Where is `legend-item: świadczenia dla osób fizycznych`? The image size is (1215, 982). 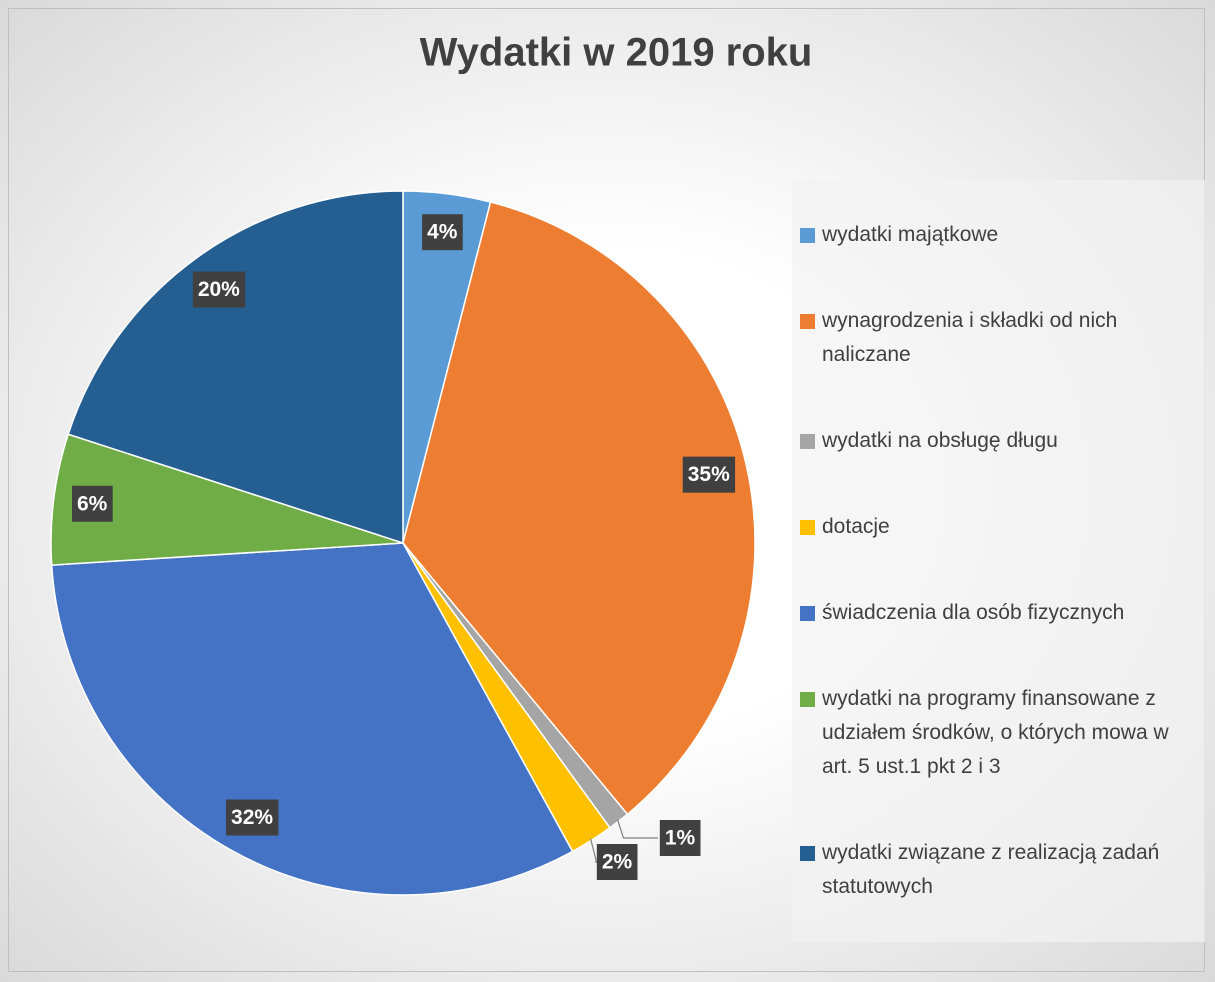 legend-item: świadczenia dla osób fizycznych is located at coordinates (998, 613).